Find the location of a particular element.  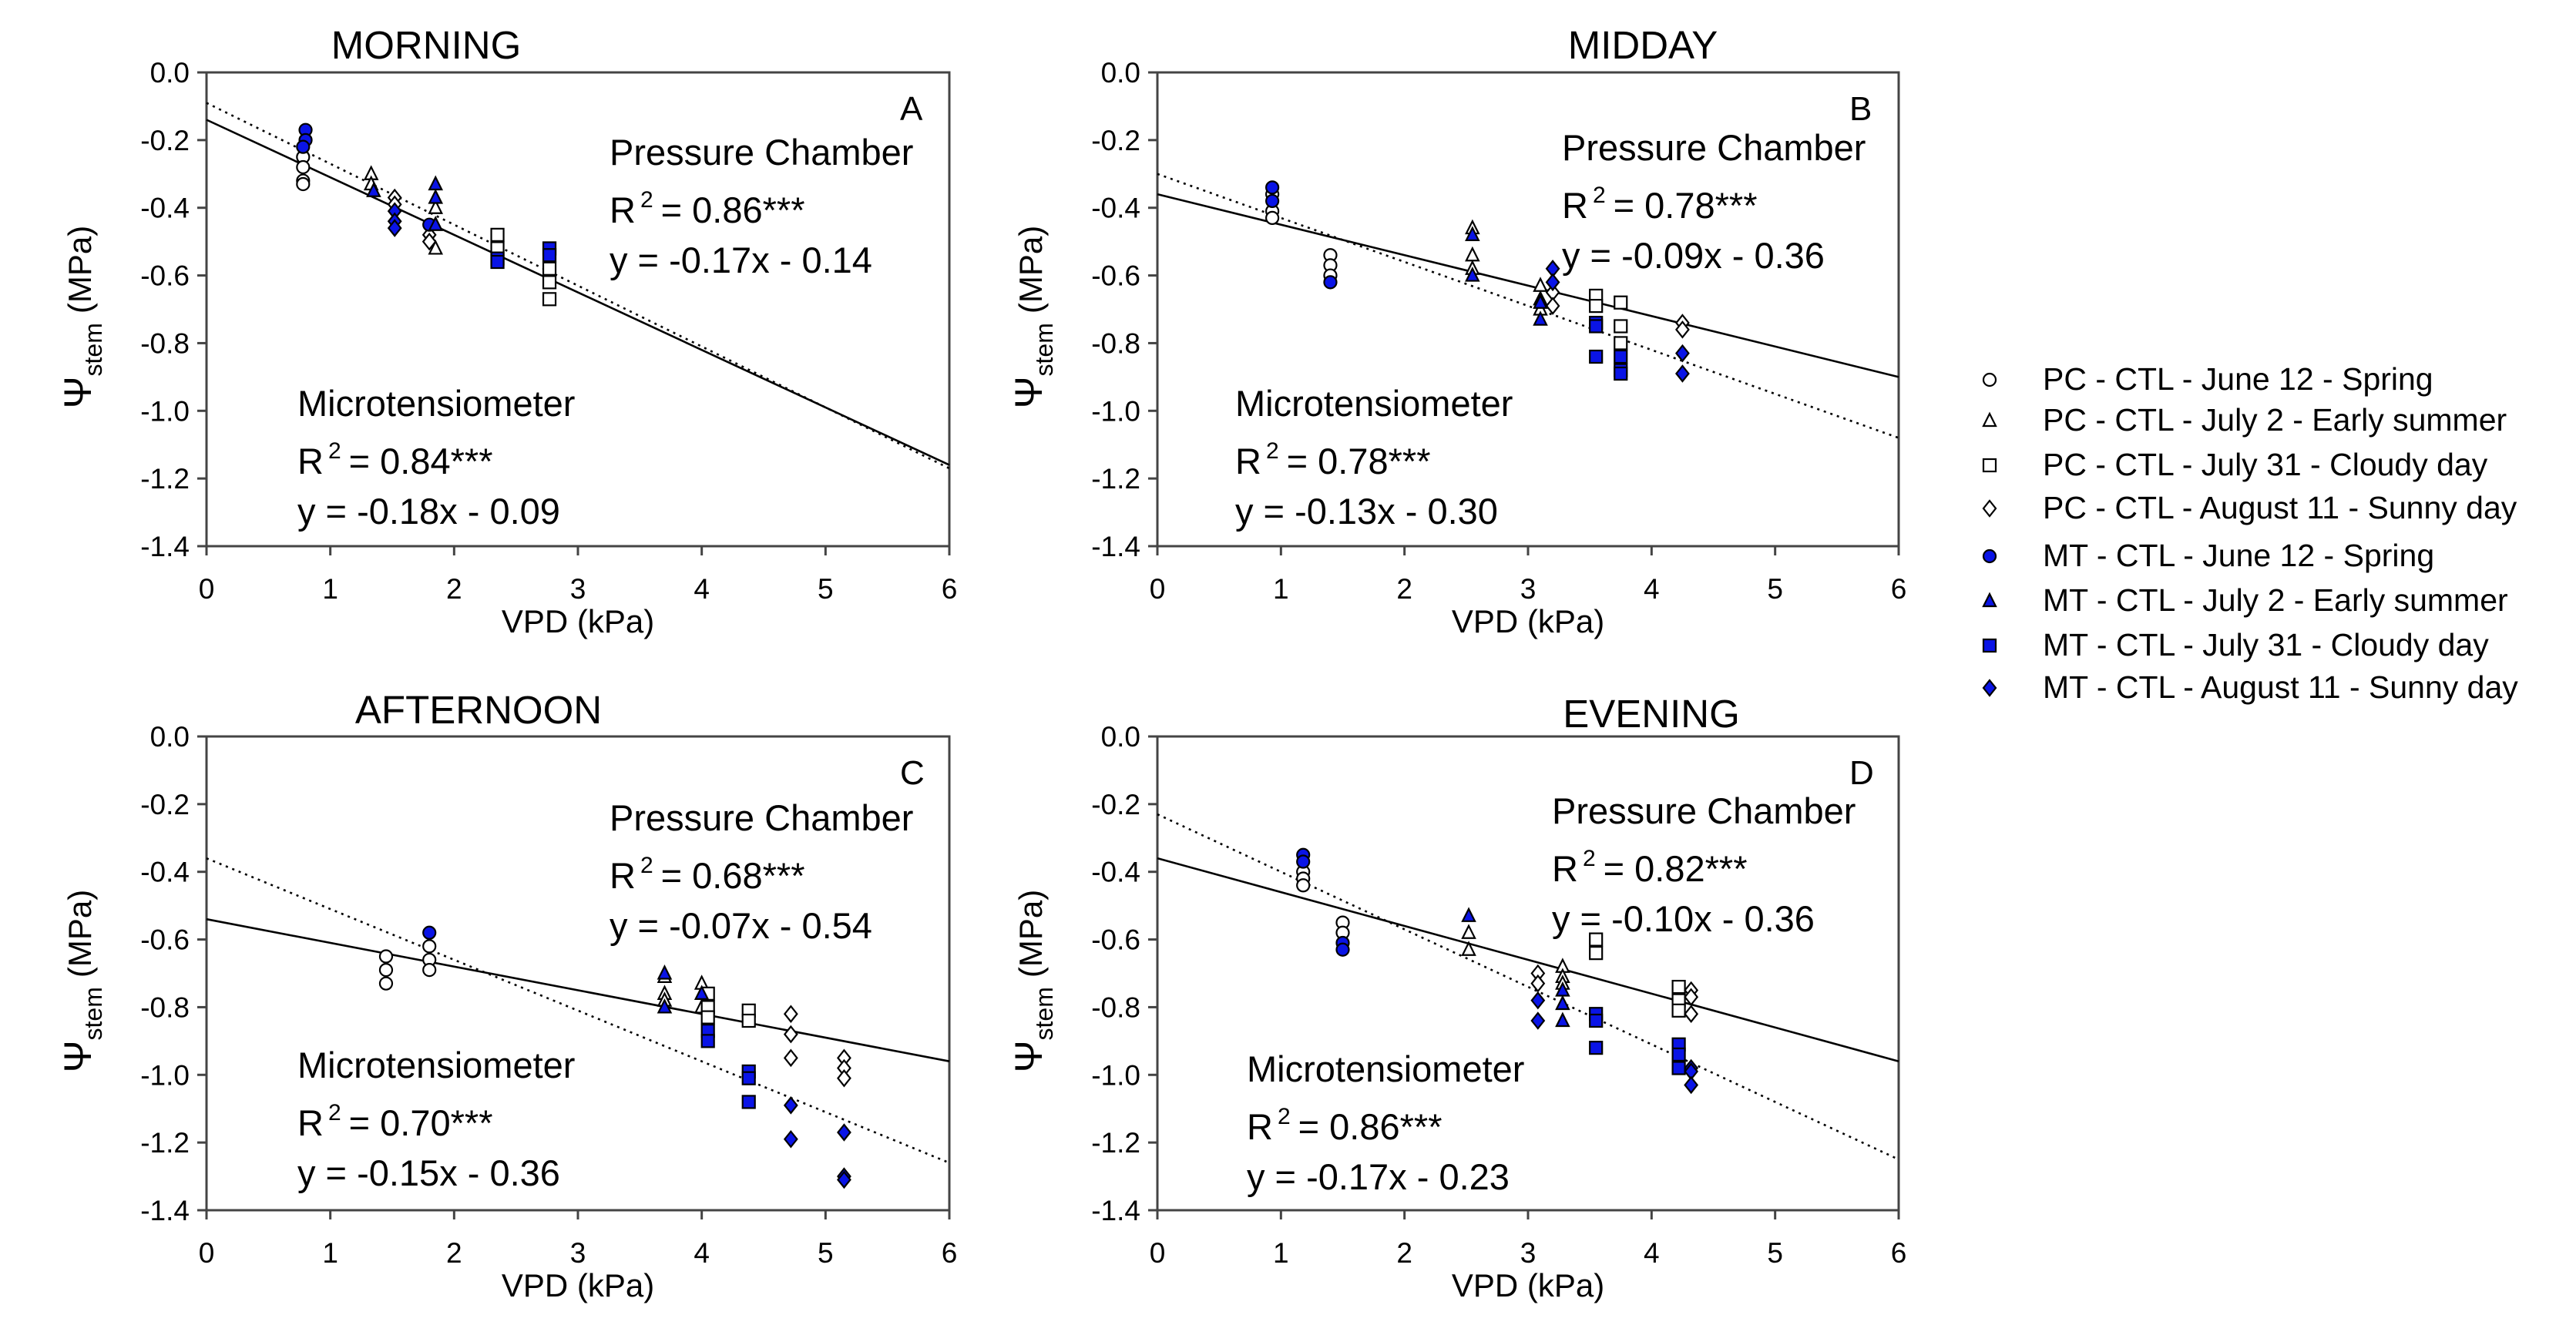

mt-equation: y = -0.15x - 0.36 is located at coordinates (428, 1172).